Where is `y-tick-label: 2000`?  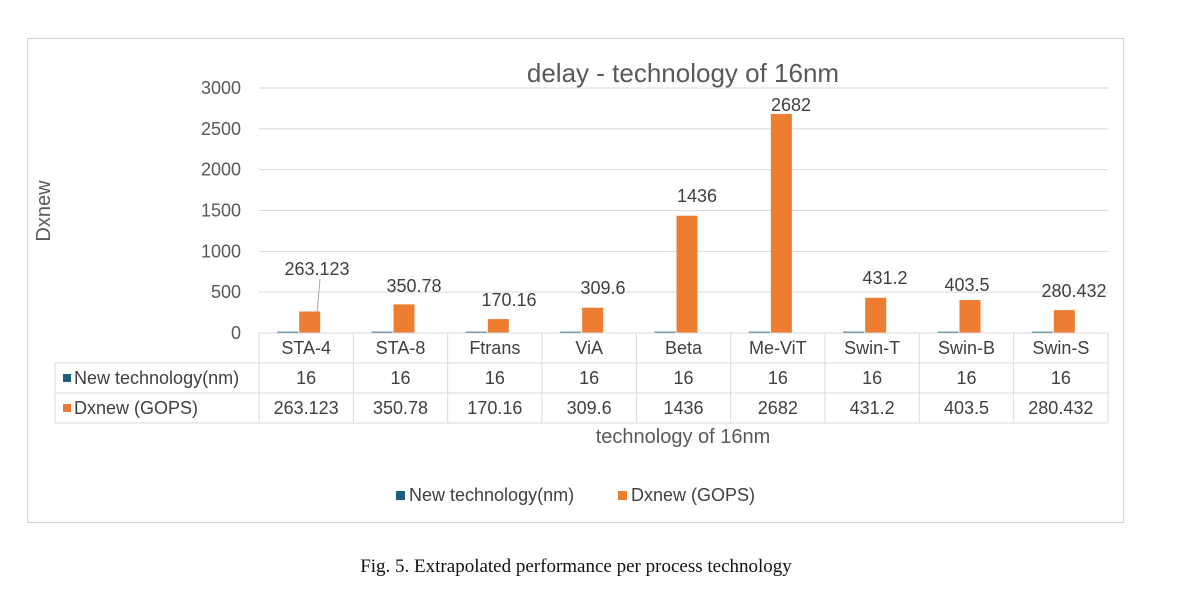 y-tick-label: 2000 is located at coordinates (221, 170).